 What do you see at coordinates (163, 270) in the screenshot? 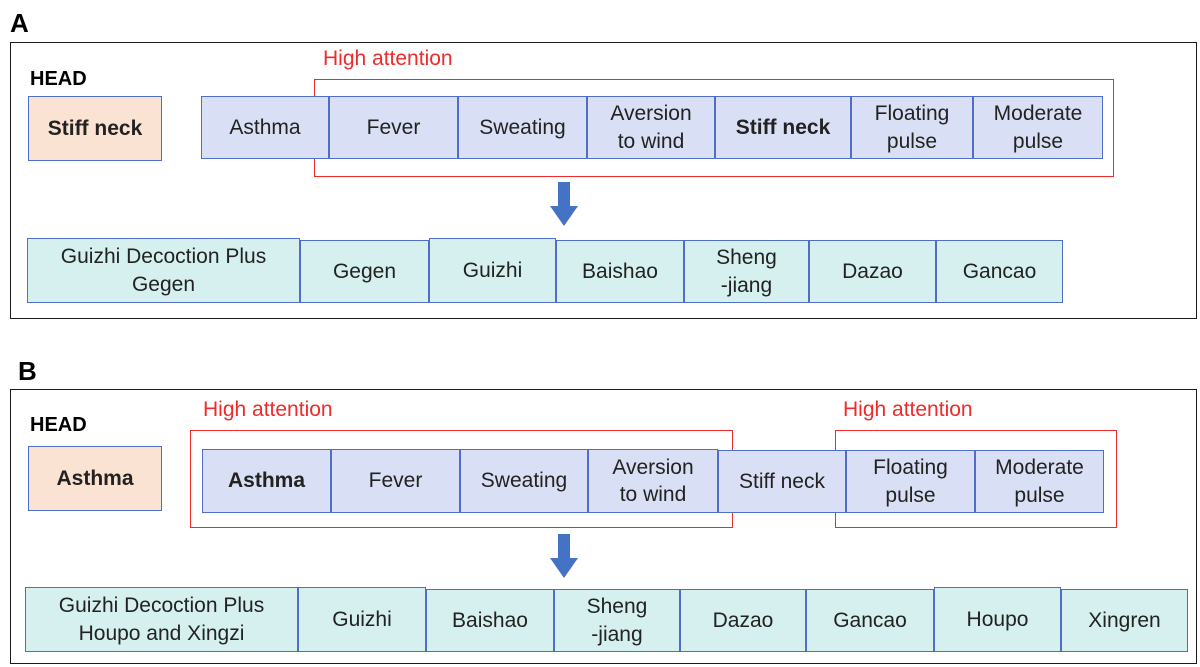
I see `panel-a-herb-formula: Guizhi Decoction Plus Gegen` at bounding box center [163, 270].